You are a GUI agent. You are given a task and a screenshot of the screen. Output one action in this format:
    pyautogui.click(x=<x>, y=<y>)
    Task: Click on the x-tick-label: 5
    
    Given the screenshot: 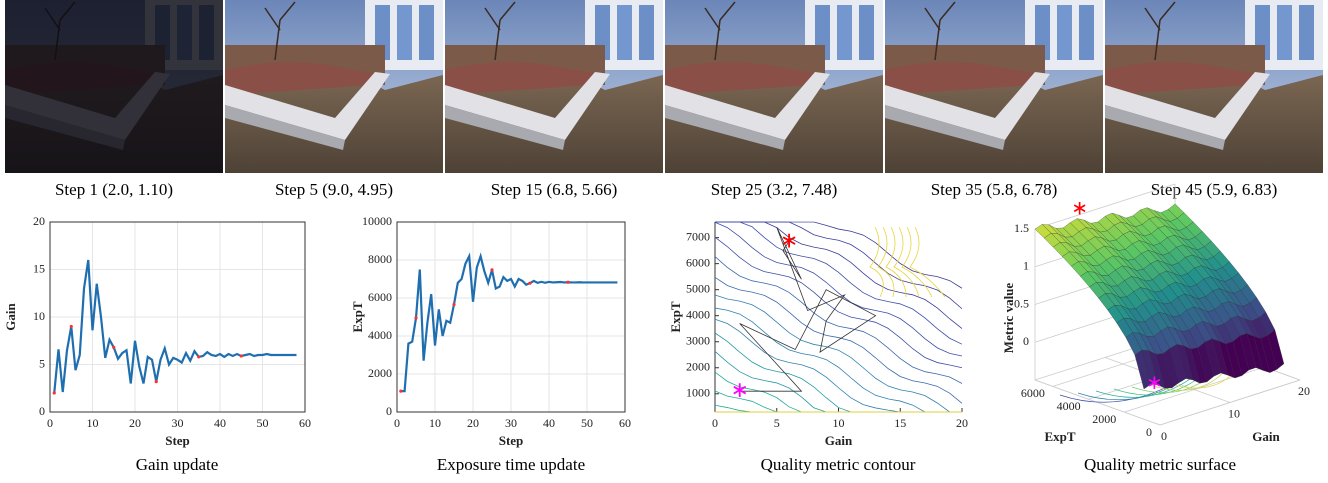 What is the action you would take?
    pyautogui.click(x=777, y=423)
    